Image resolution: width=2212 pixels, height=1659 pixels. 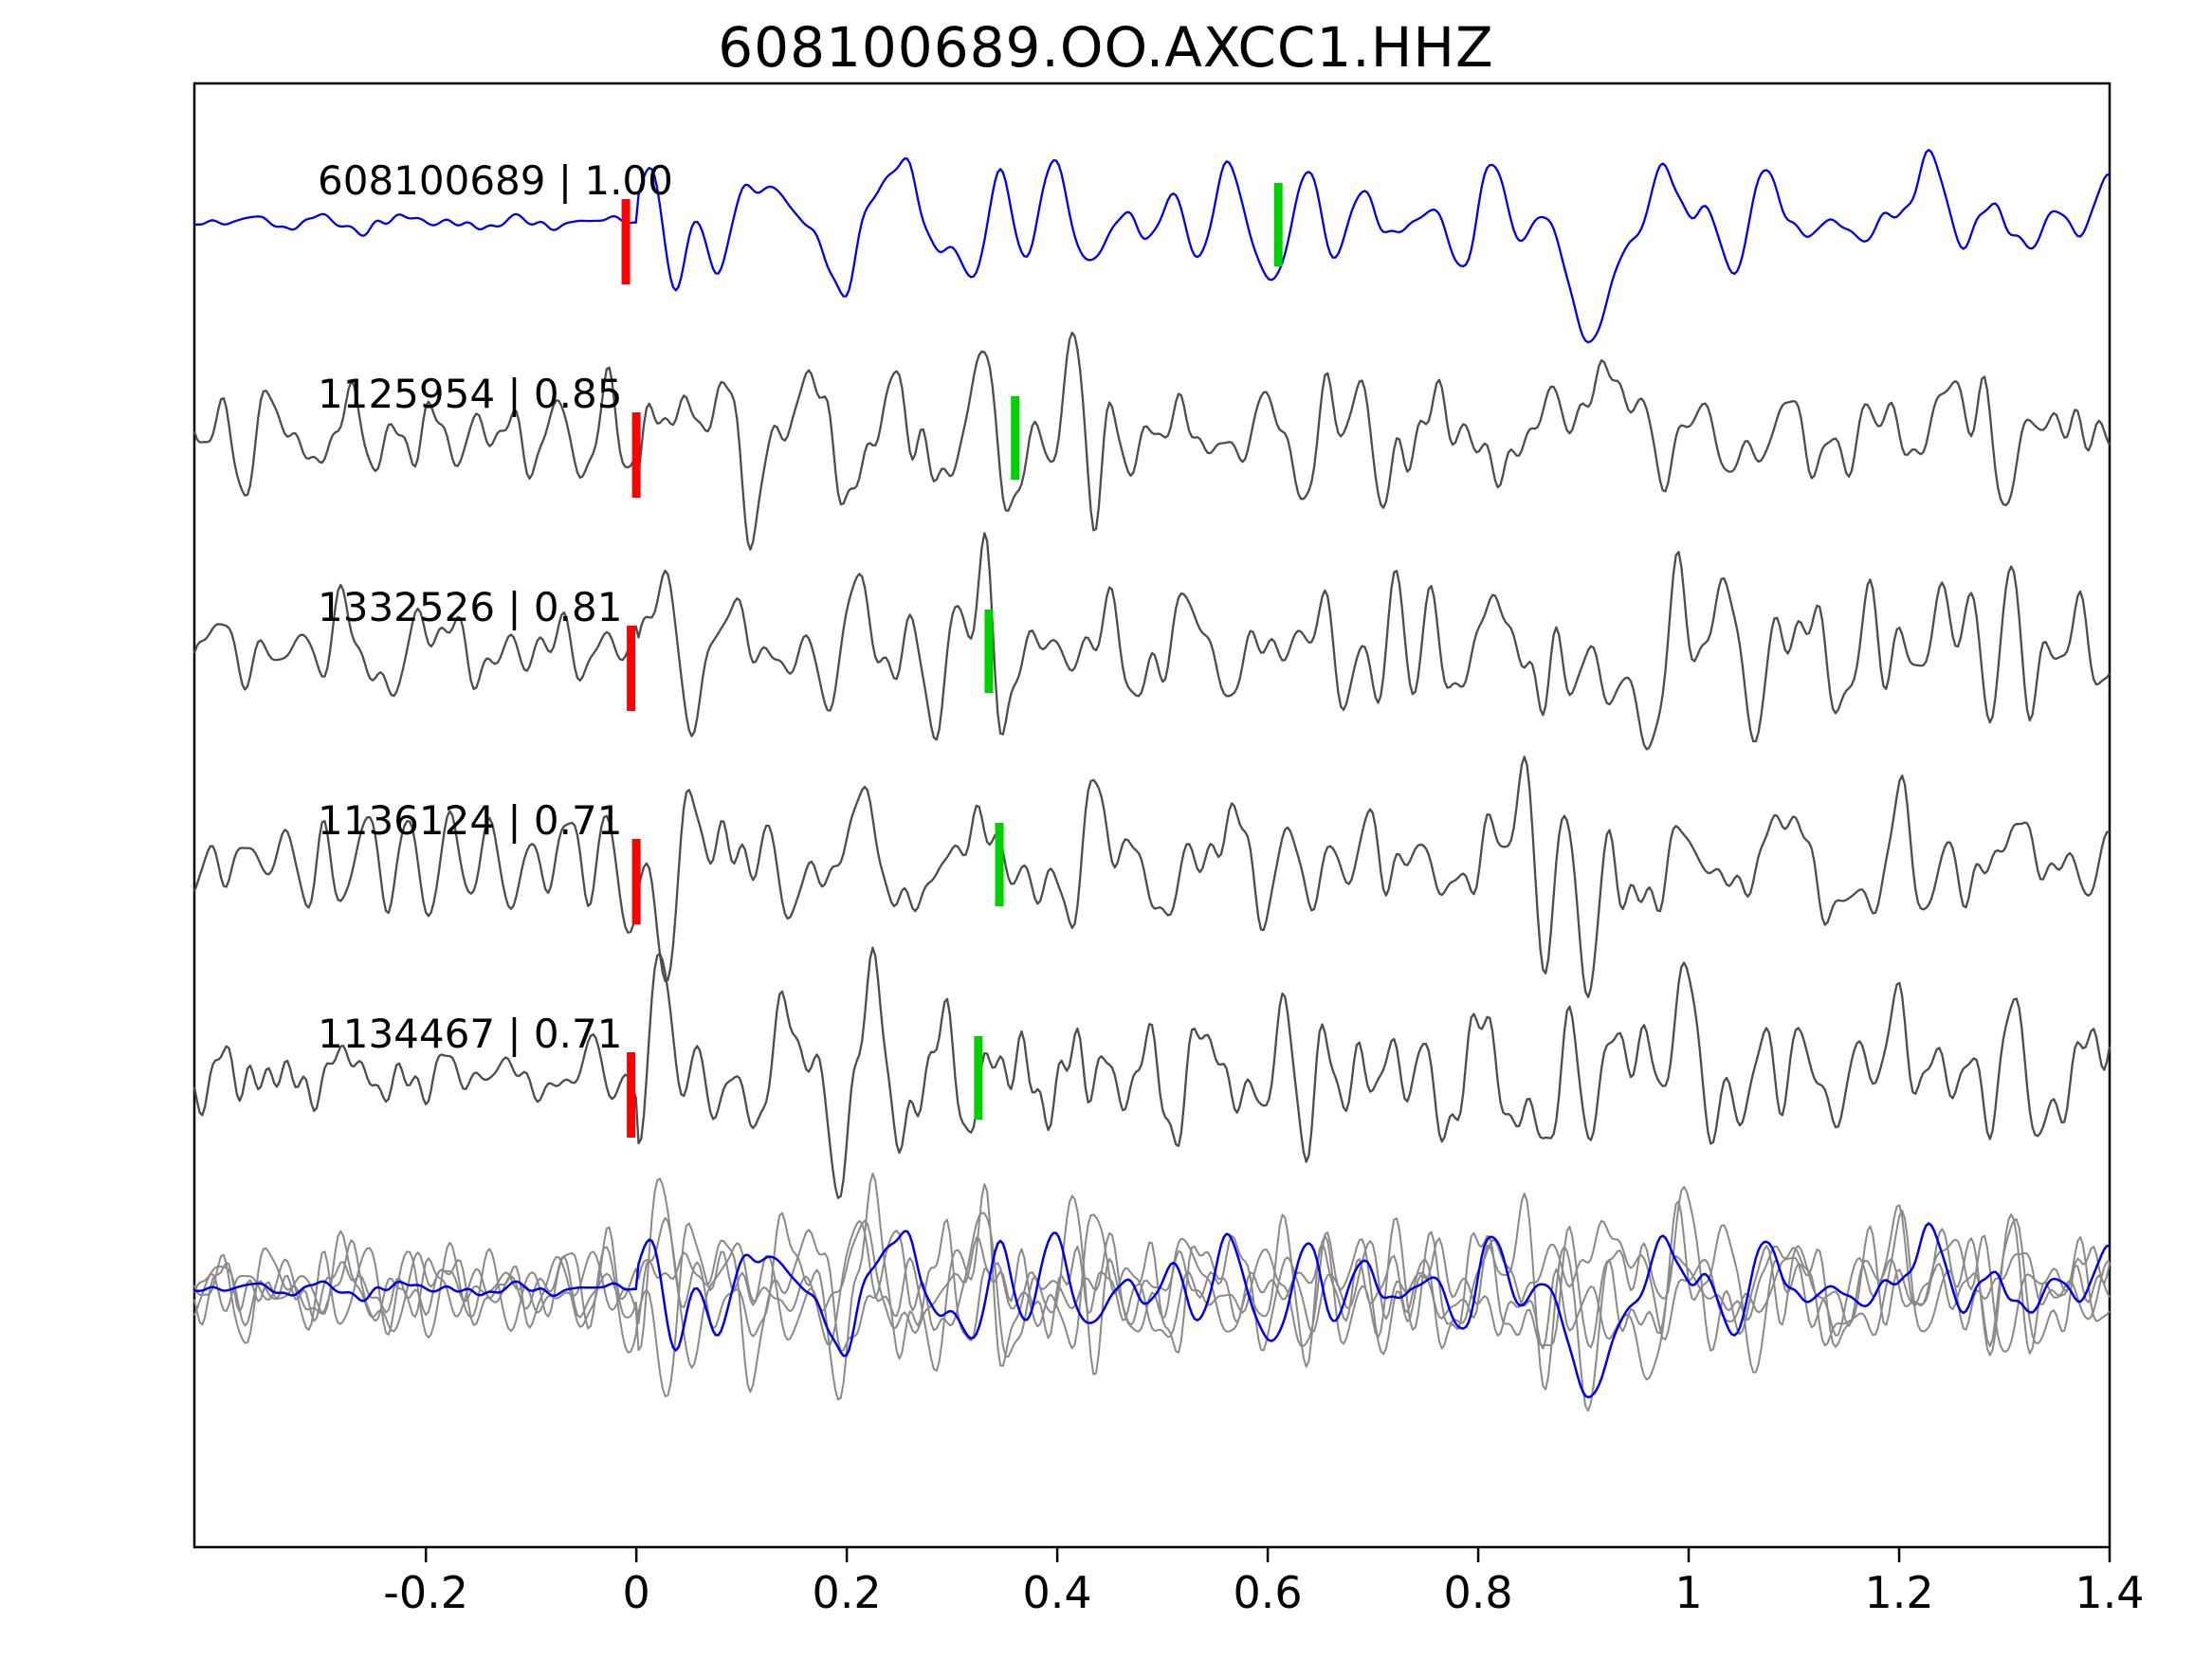 I want to click on x-tick-label: 0, so click(x=636, y=1592).